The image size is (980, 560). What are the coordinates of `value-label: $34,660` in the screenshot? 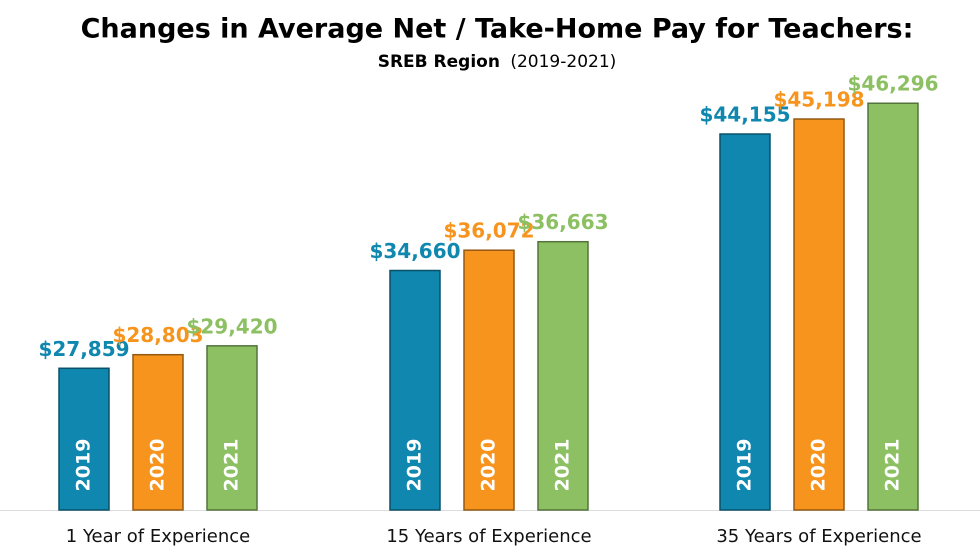 It's located at (414, 251).